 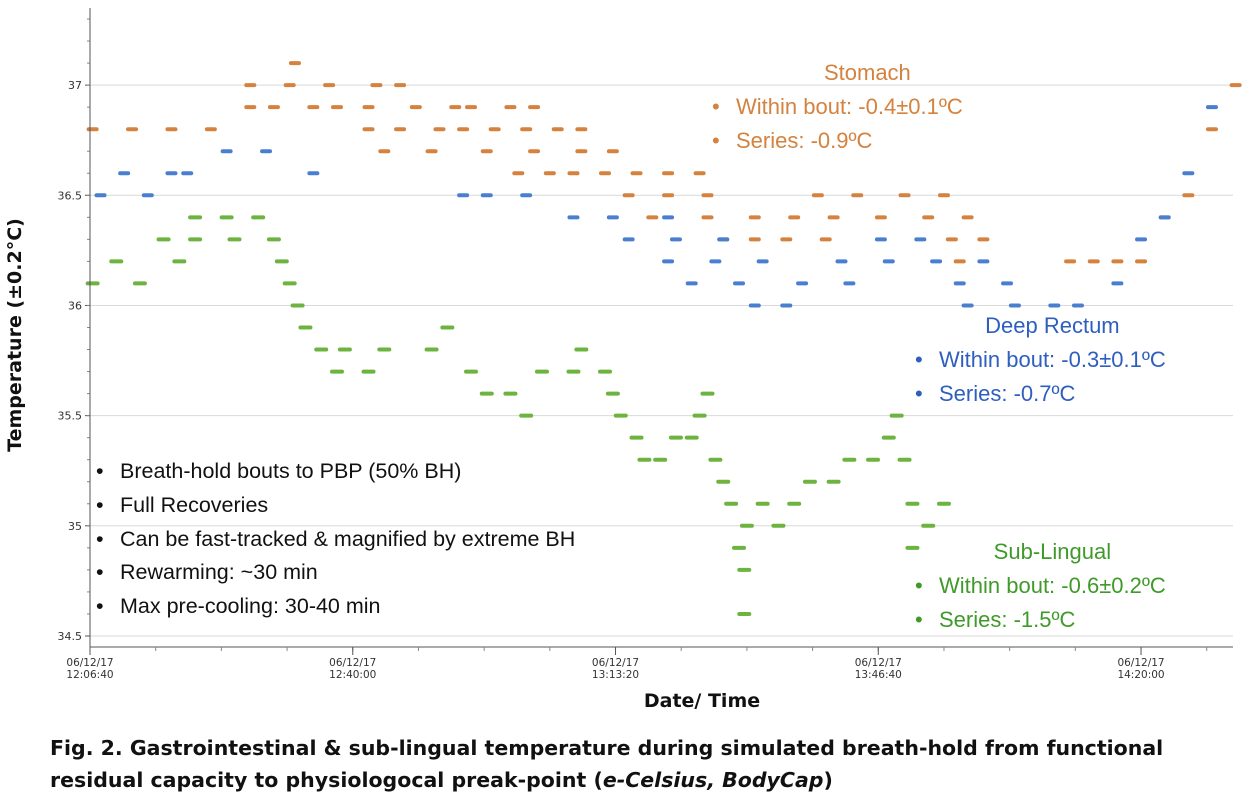 I want to click on lingual-series-change: • Series: -1.5ºC, so click(x=1040, y=620).